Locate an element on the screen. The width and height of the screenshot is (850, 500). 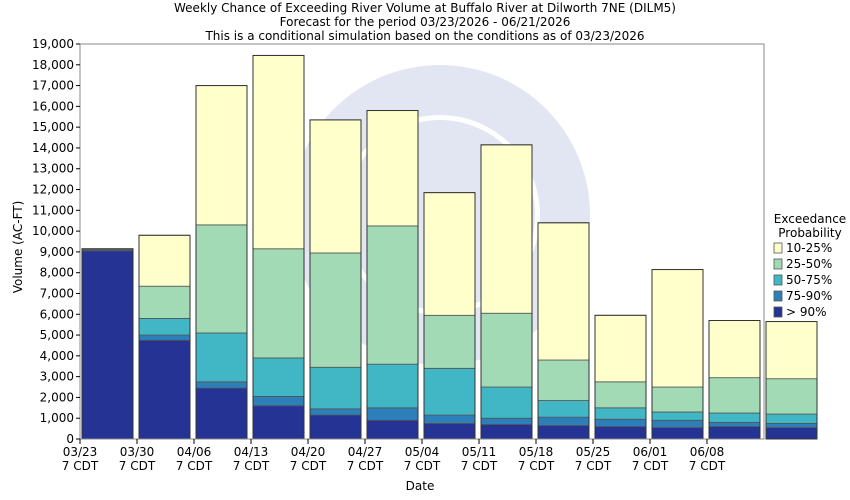
x-tick-label-date: 04/13 is located at coordinates (251, 452).